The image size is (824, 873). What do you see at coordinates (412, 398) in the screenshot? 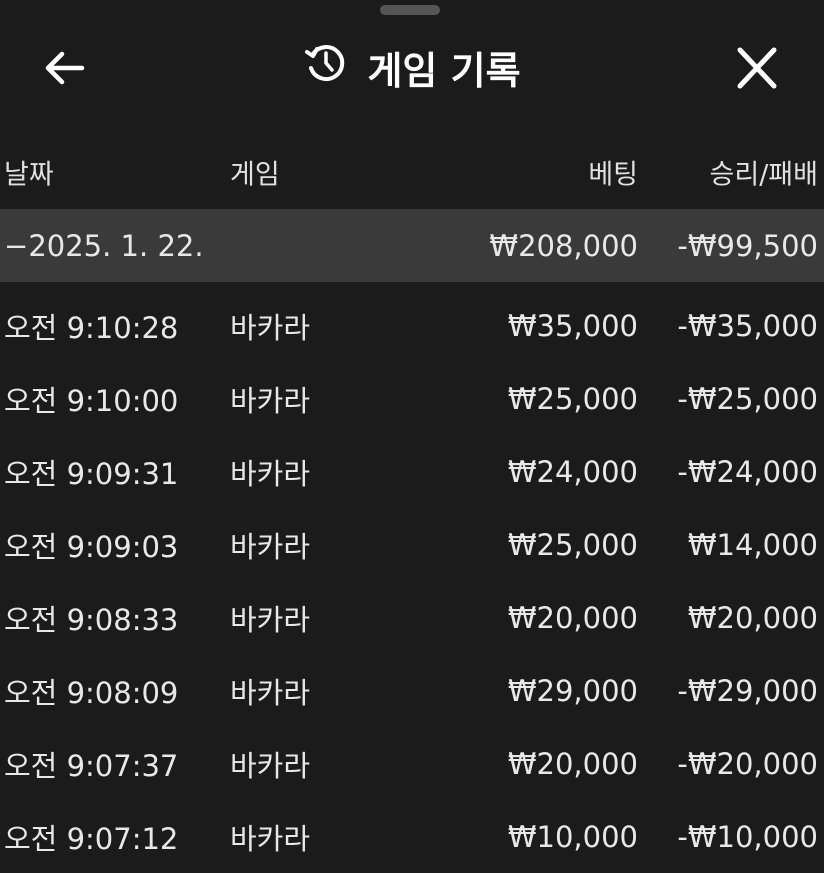
I see `table-row: 오전 9:10:00 바카라 ₩25,000 -₩25,000` at bounding box center [412, 398].